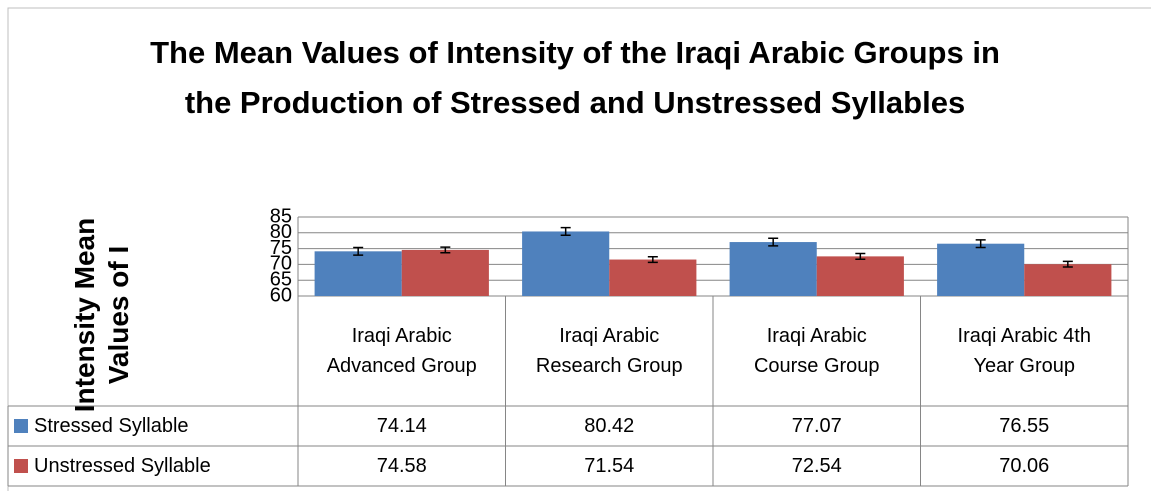  I want to click on y-tick-label: 80, so click(281, 232).